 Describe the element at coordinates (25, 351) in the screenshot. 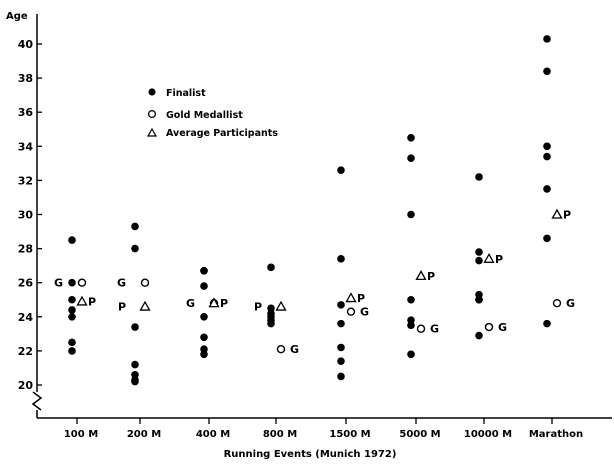

I see `y-tick-label: 22` at that location.